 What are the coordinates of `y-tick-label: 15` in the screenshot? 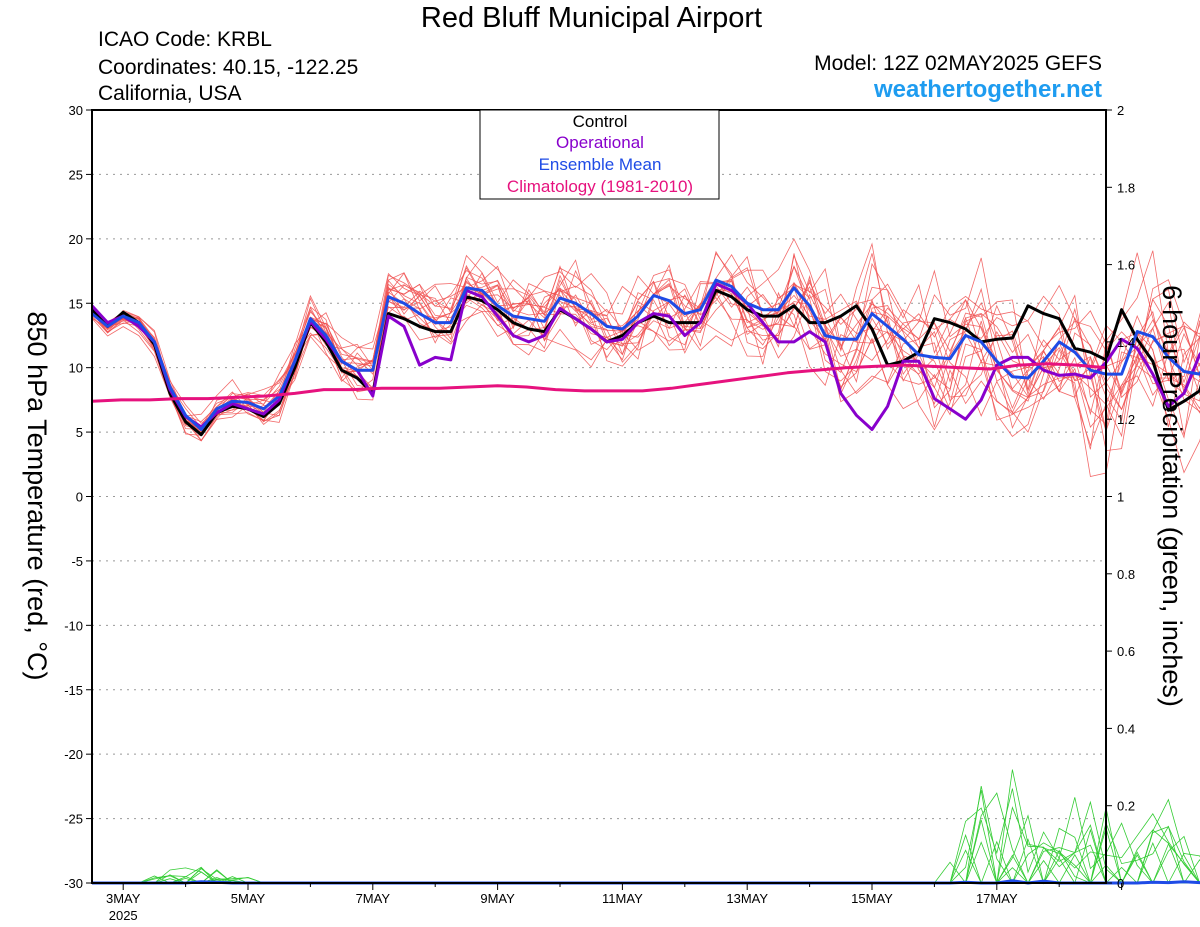 It's located at (76, 303).